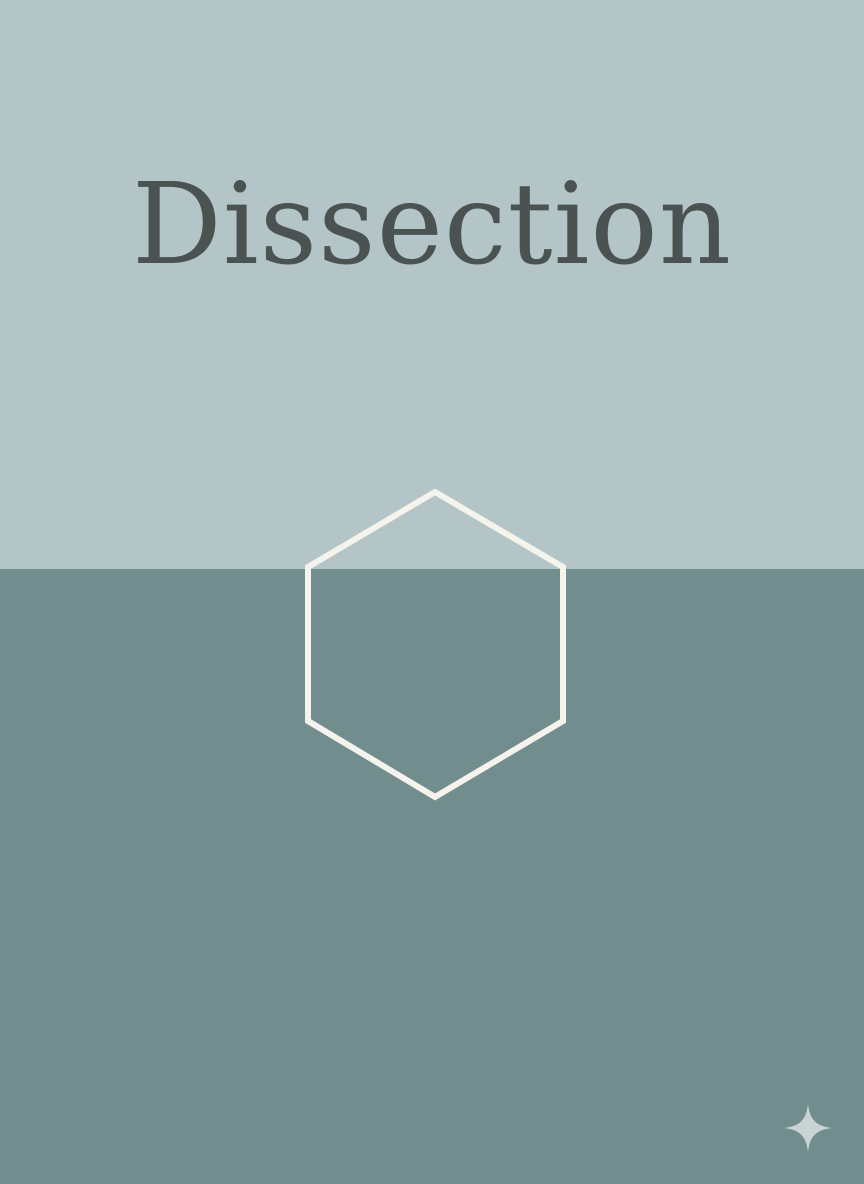 This screenshot has height=1184, width=864. I want to click on poster-title: Dissection, so click(432, 225).